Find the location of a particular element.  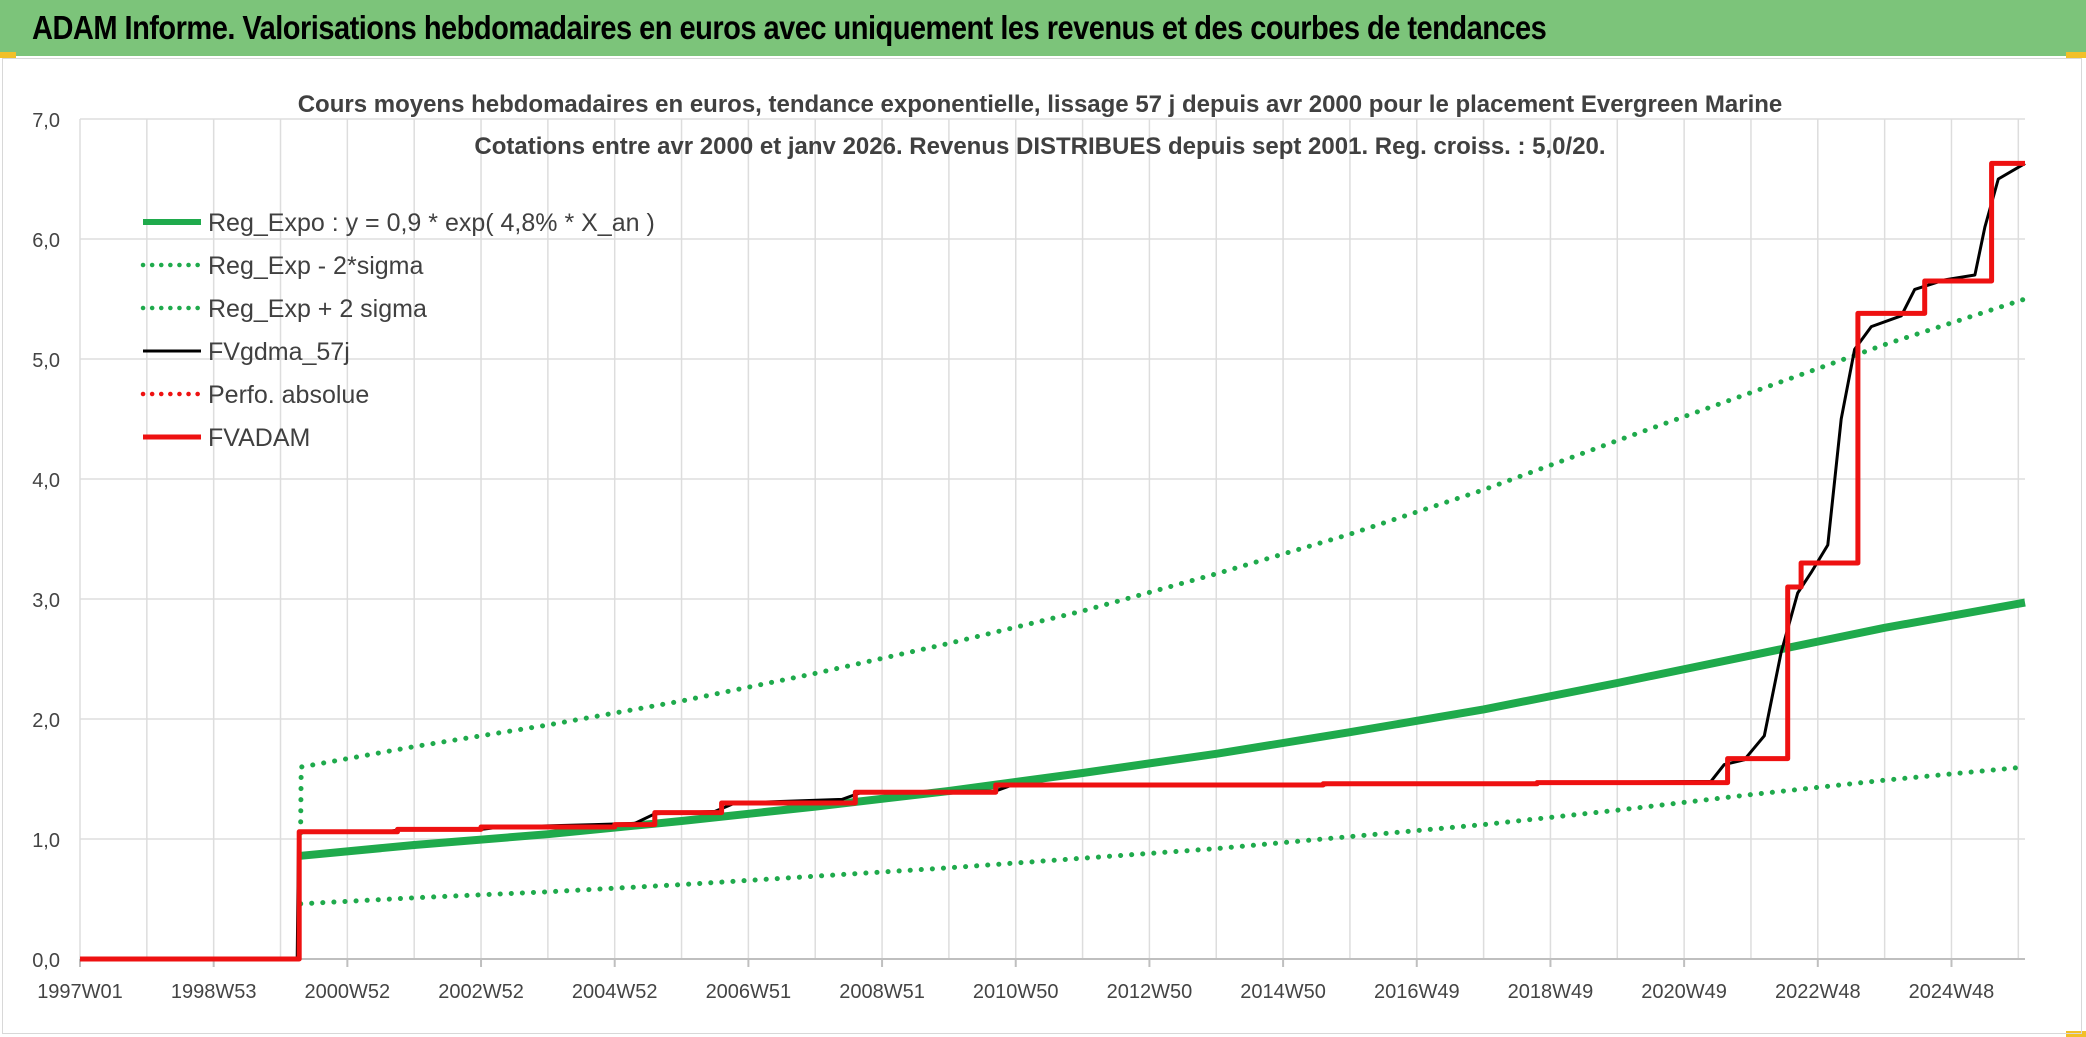

x-tick-label: 2020W49 is located at coordinates (1684, 992).